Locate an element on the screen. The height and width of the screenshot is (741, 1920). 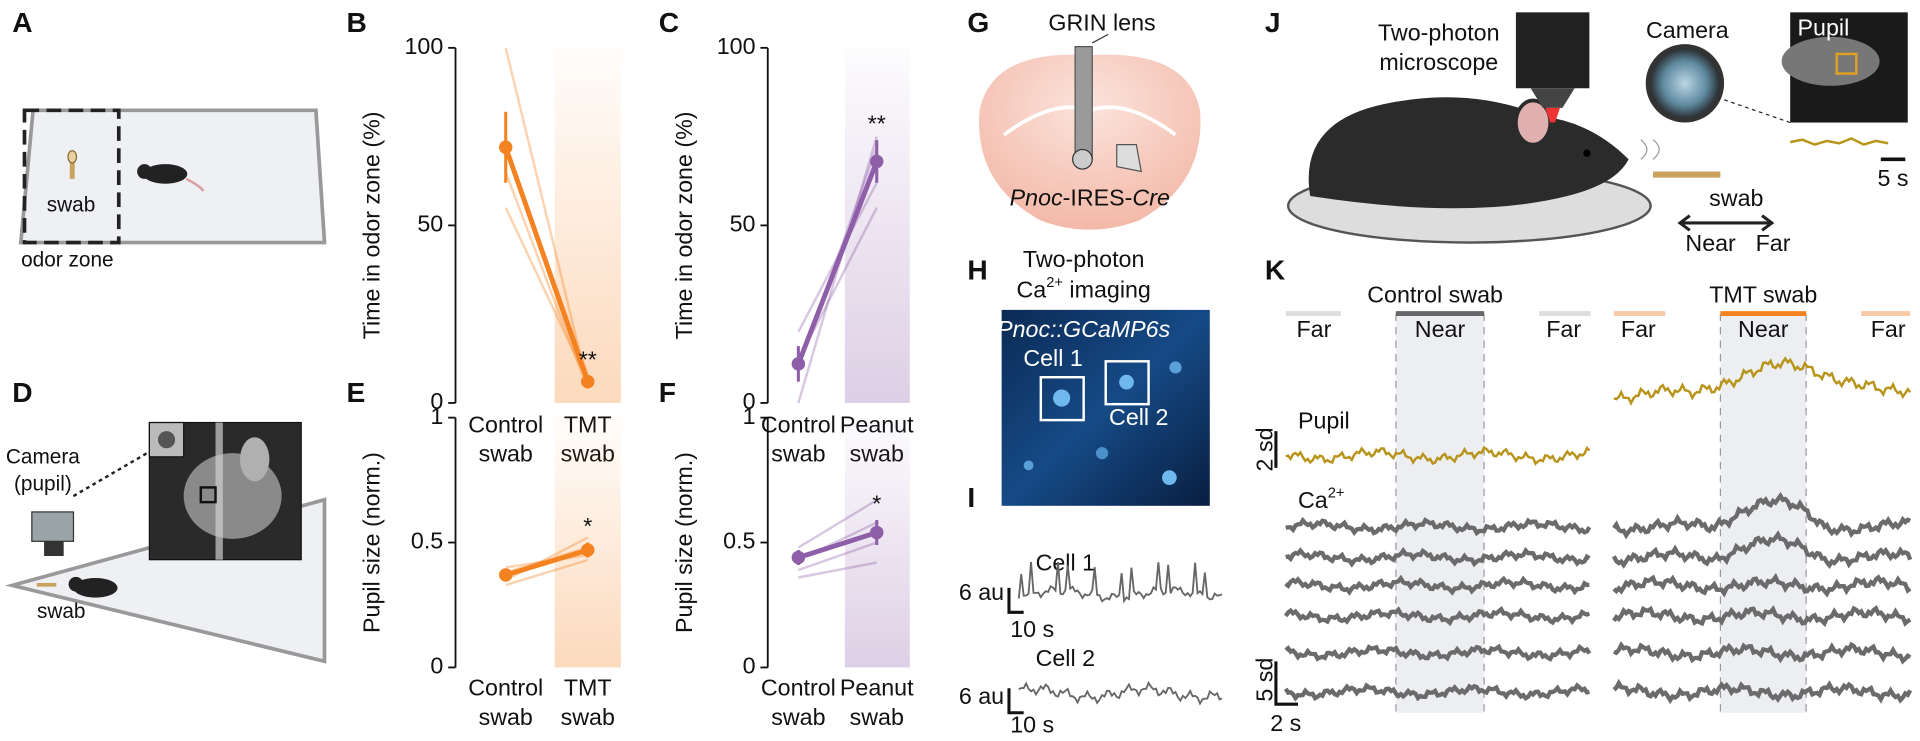
panel-d-art is located at coordinates (165, 542).